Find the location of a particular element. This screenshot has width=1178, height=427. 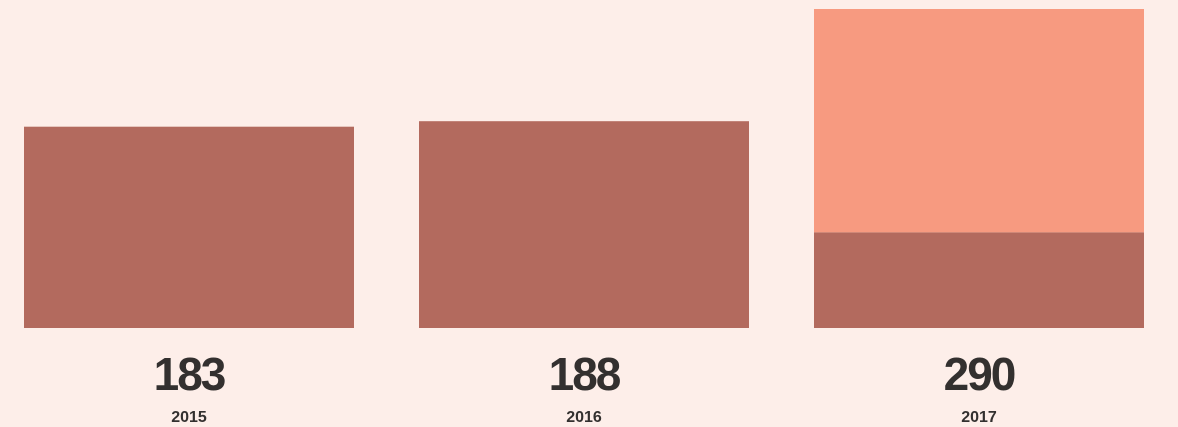

category-label: 2016 is located at coordinates (584, 417).